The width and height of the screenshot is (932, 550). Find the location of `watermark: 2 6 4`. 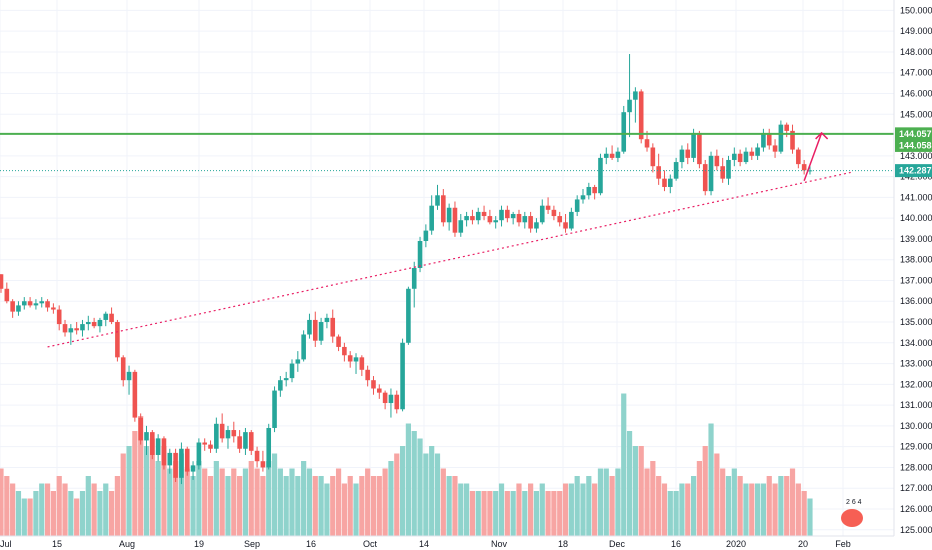

watermark: 2 6 4 is located at coordinates (852, 513).